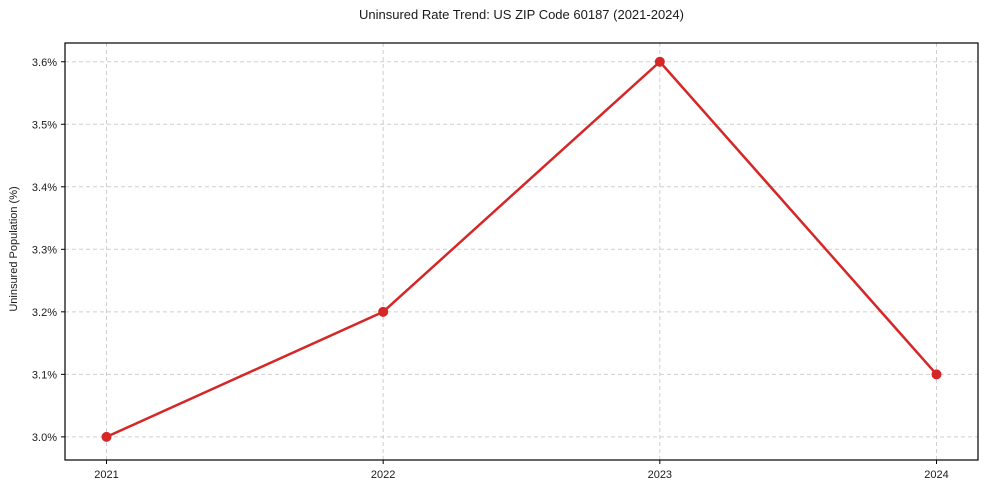  Describe the element at coordinates (106, 475) in the screenshot. I see `x-tick-label: 2021` at that location.